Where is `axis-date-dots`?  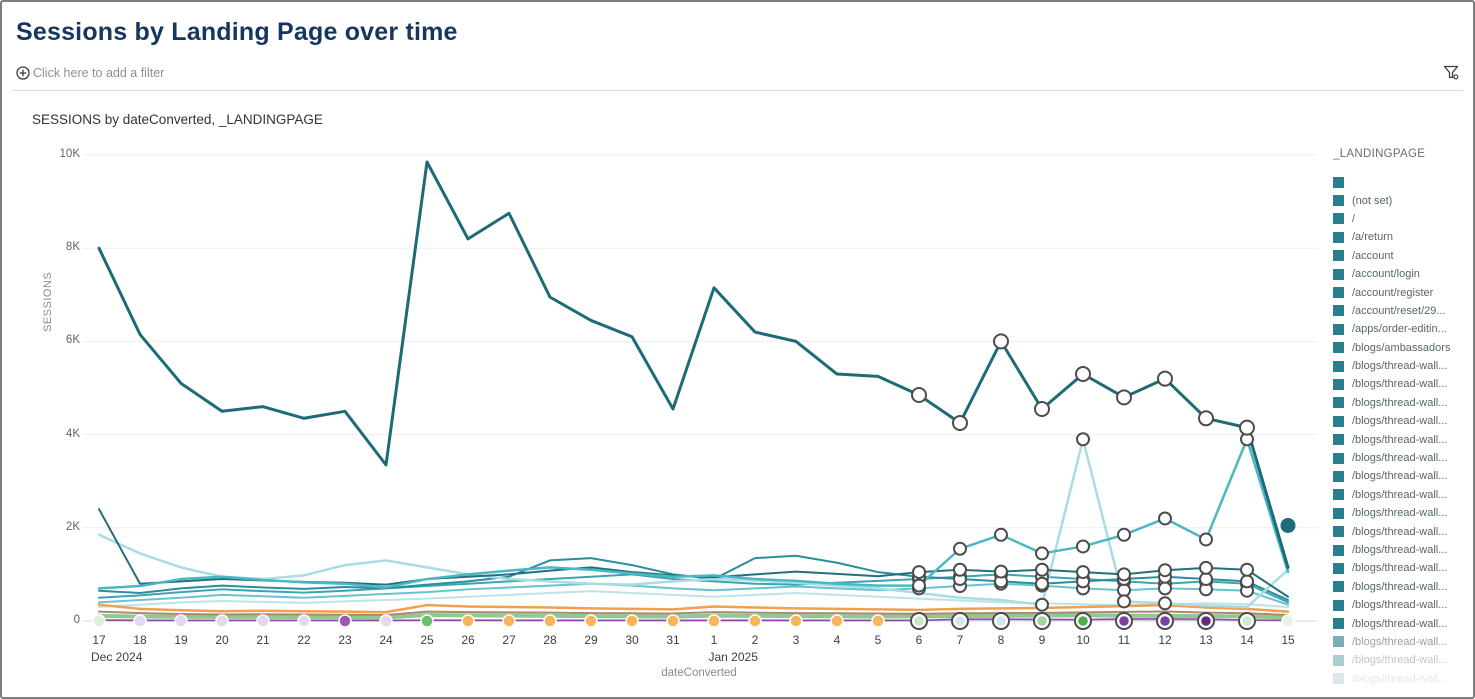 axis-date-dots is located at coordinates (693, 621).